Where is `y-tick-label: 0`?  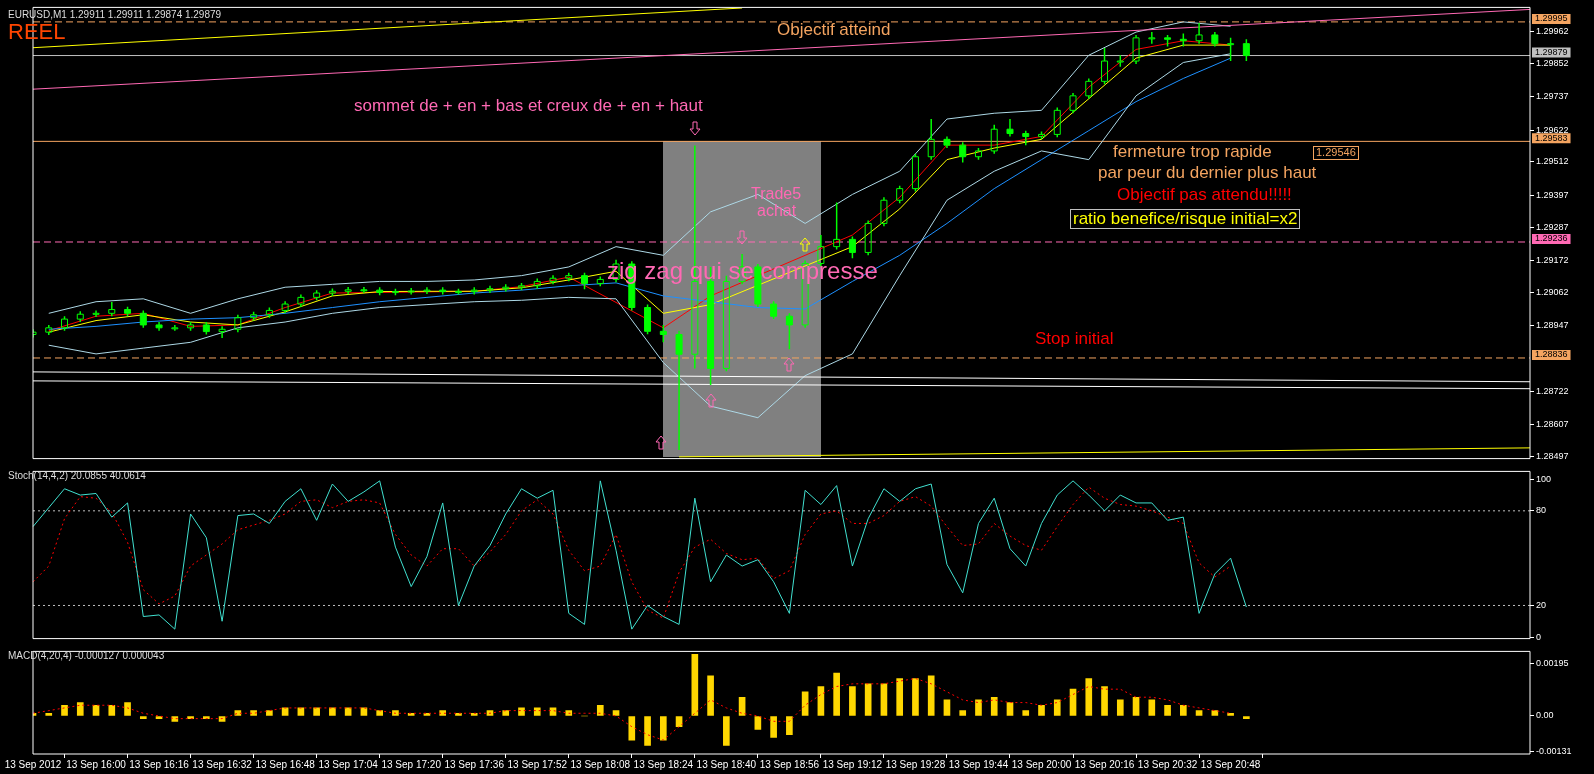 y-tick-label: 0 is located at coordinates (1539, 636).